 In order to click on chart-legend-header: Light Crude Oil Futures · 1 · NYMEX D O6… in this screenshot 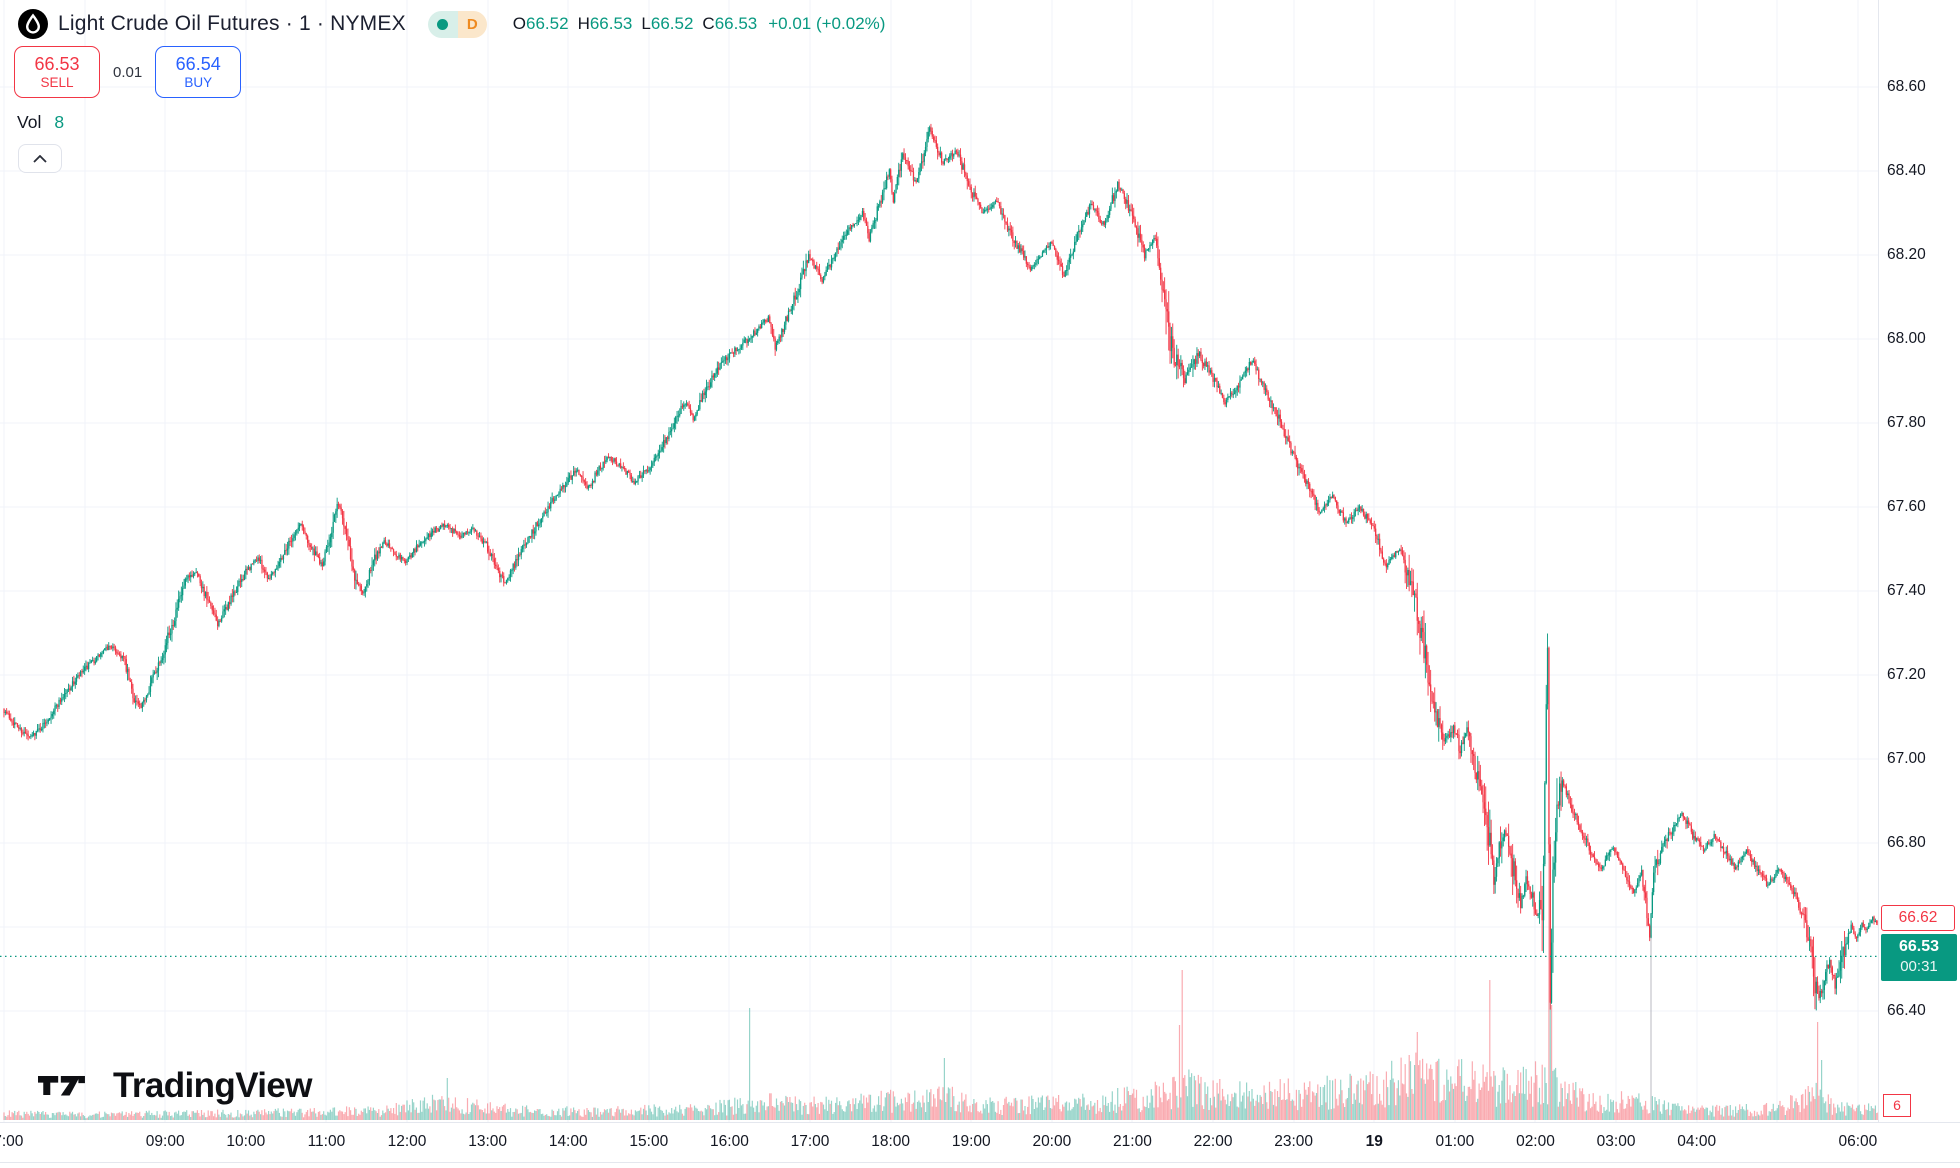, I will do `click(451, 24)`.